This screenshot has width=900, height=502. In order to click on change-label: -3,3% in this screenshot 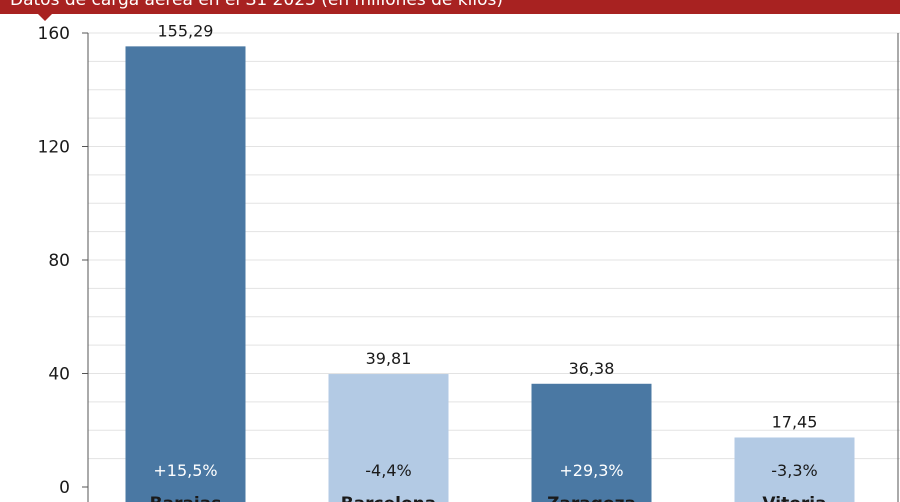, I will do `click(794, 470)`.